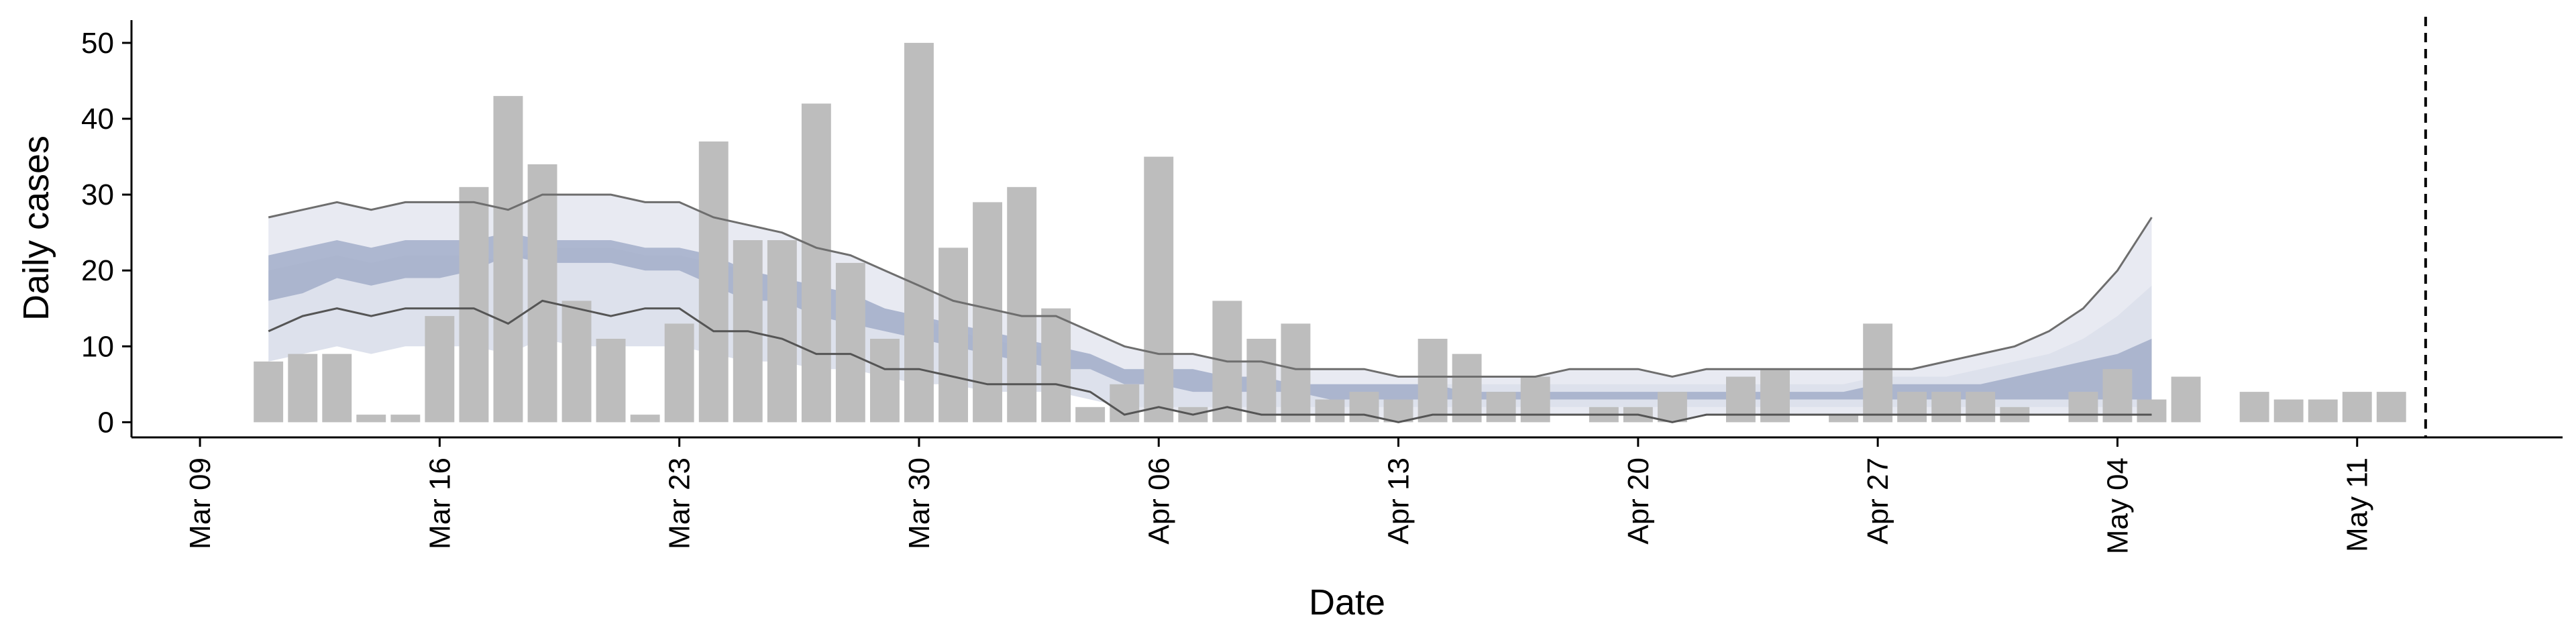 The width and height of the screenshot is (2576, 644). Describe the element at coordinates (1878, 501) in the screenshot. I see `x-tick-label: Apr 27` at that location.